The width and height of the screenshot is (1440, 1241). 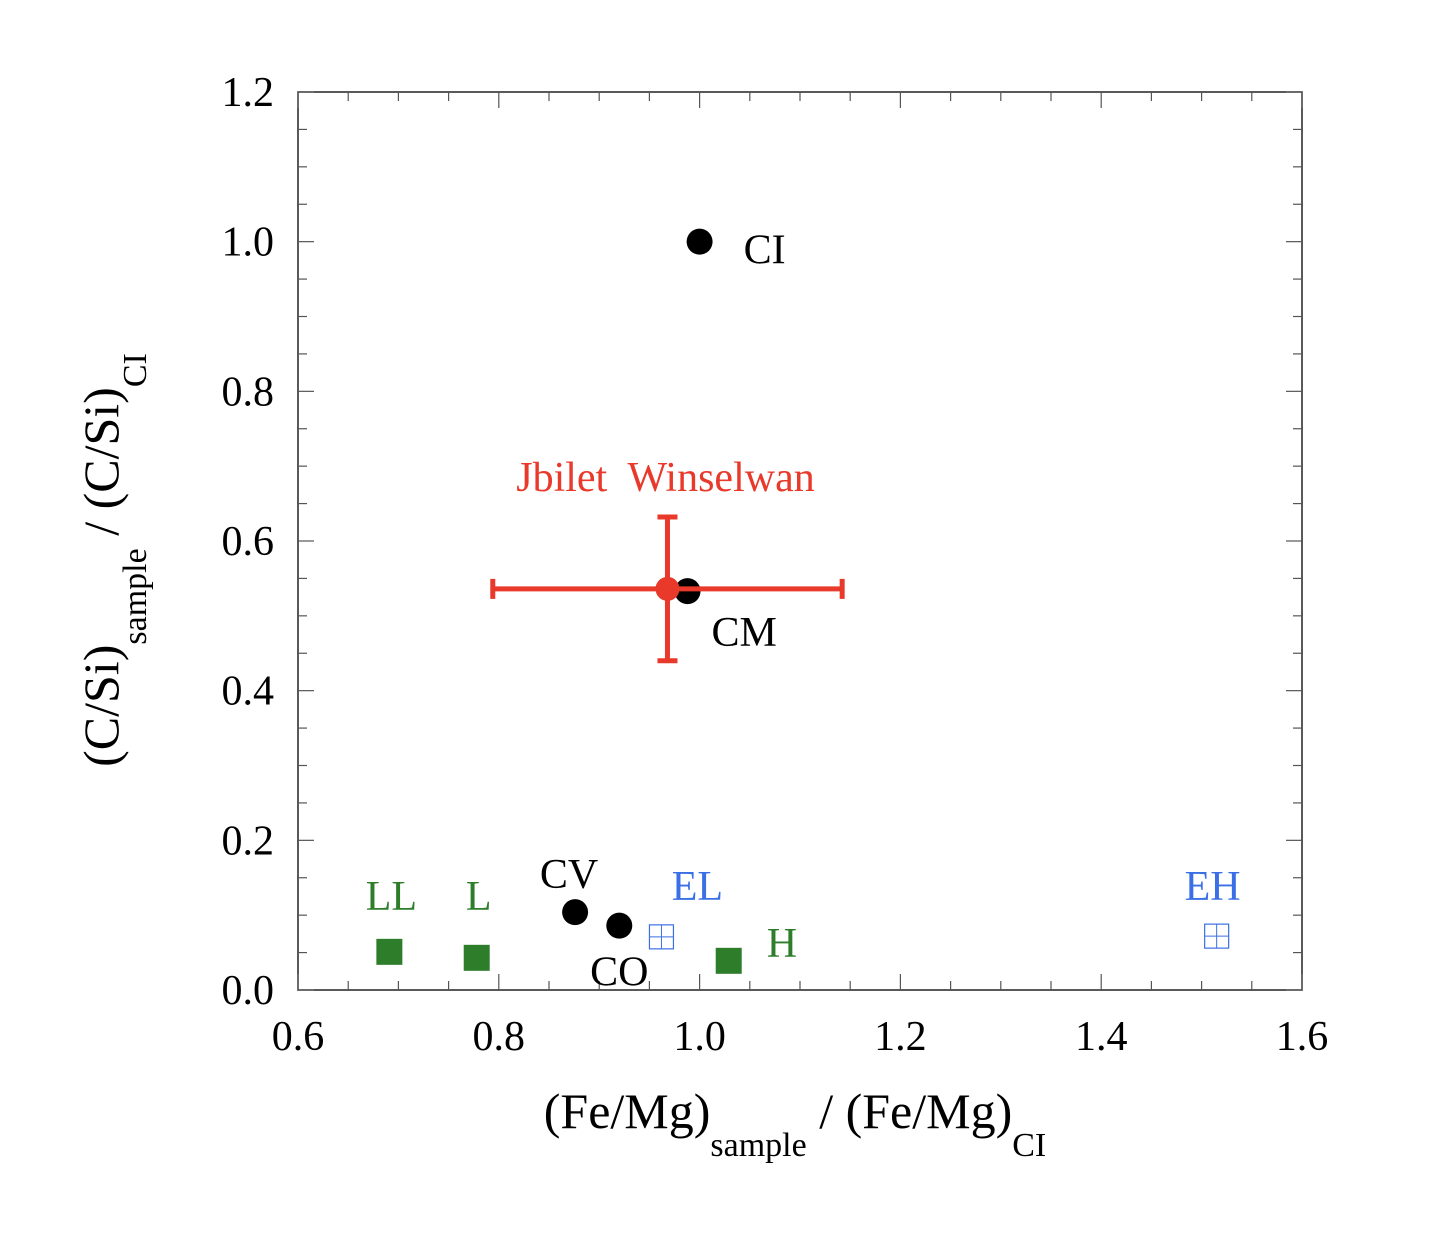 I want to click on point-h, so click(x=728, y=960).